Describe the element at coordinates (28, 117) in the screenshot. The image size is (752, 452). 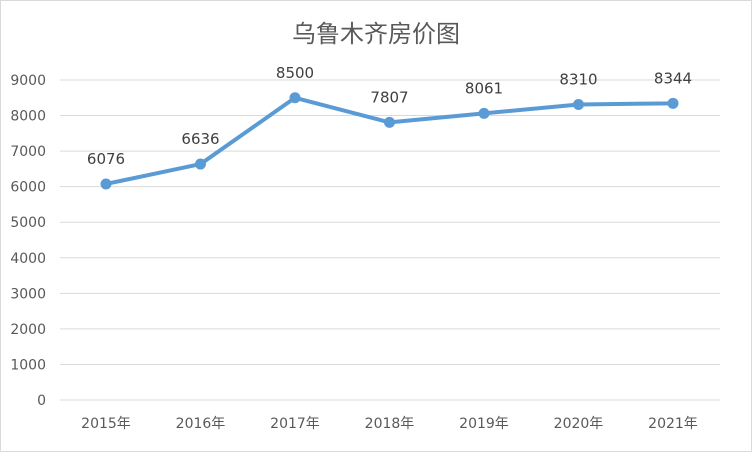
I see `y-tick-label-8: 8000` at that location.